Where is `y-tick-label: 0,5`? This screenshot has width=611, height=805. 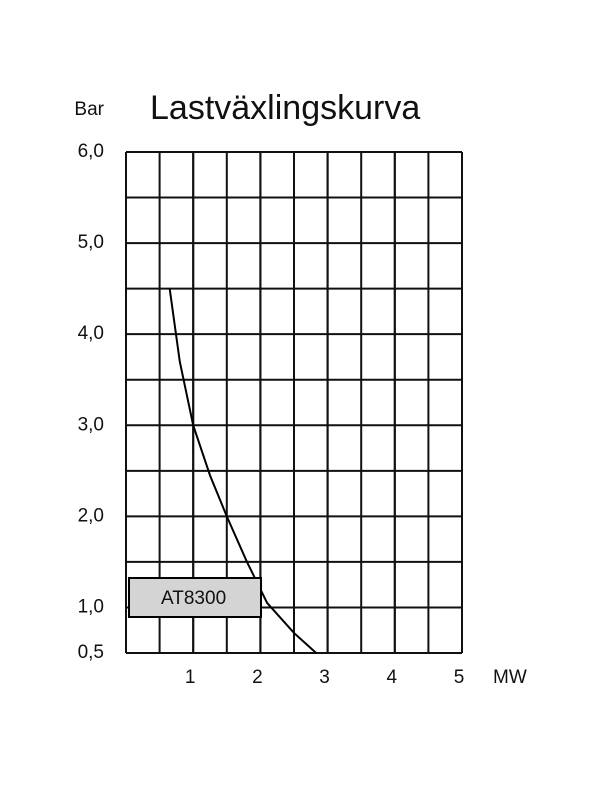 y-tick-label: 0,5 is located at coordinates (91, 652).